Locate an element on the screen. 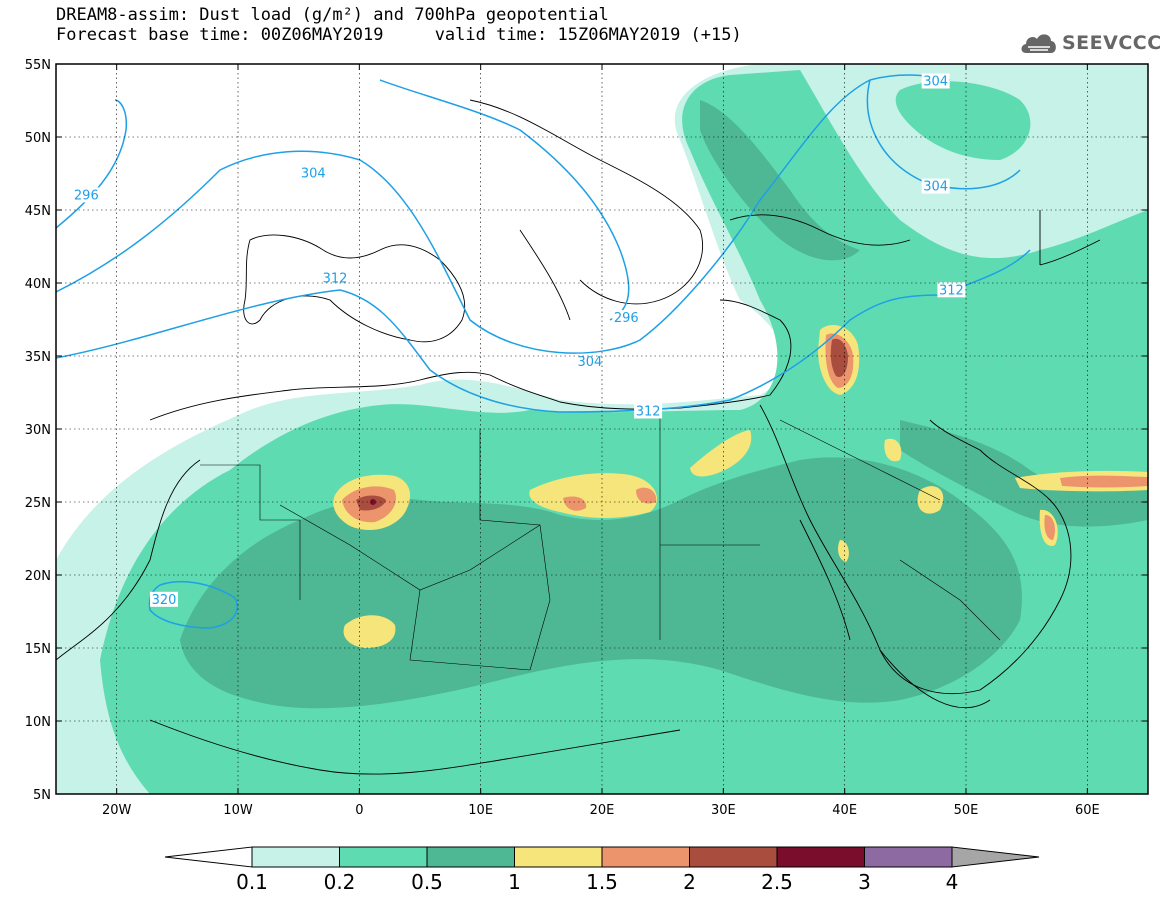 The image size is (1165, 907). lat-tick-label: 30N is located at coordinates (38, 430).